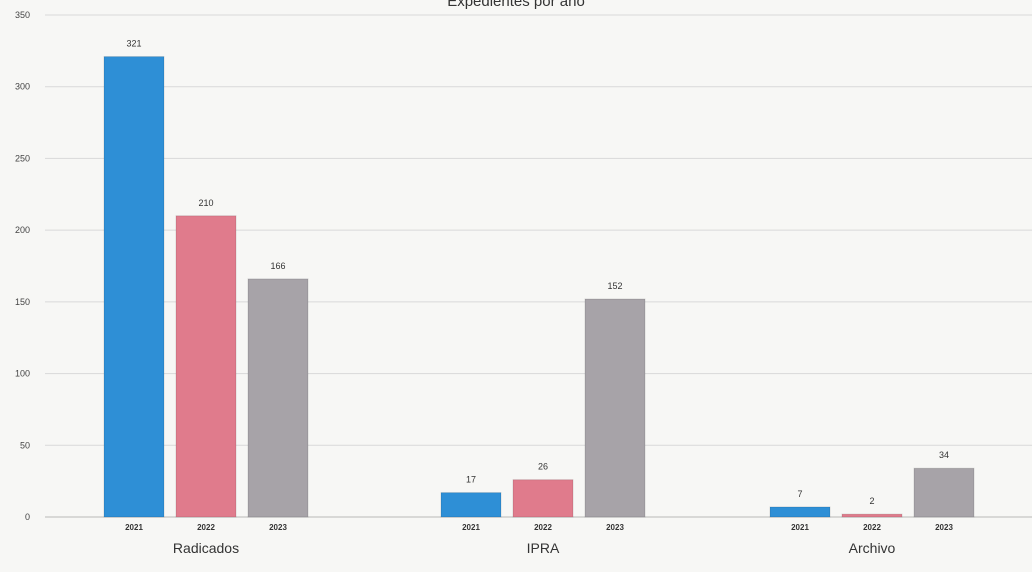 This screenshot has width=1032, height=572. I want to click on data-label: 26, so click(543, 467).